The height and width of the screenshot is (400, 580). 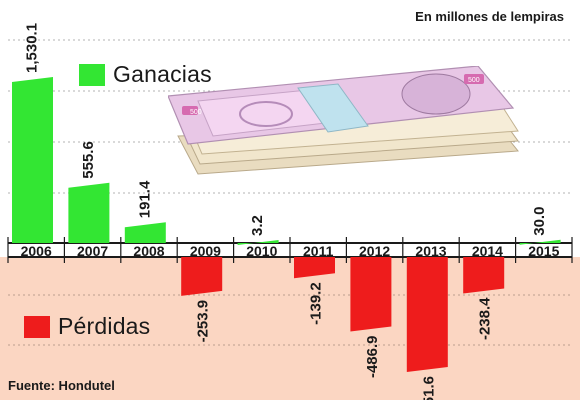 I want to click on bar-loss-2012, so click(x=371, y=294).